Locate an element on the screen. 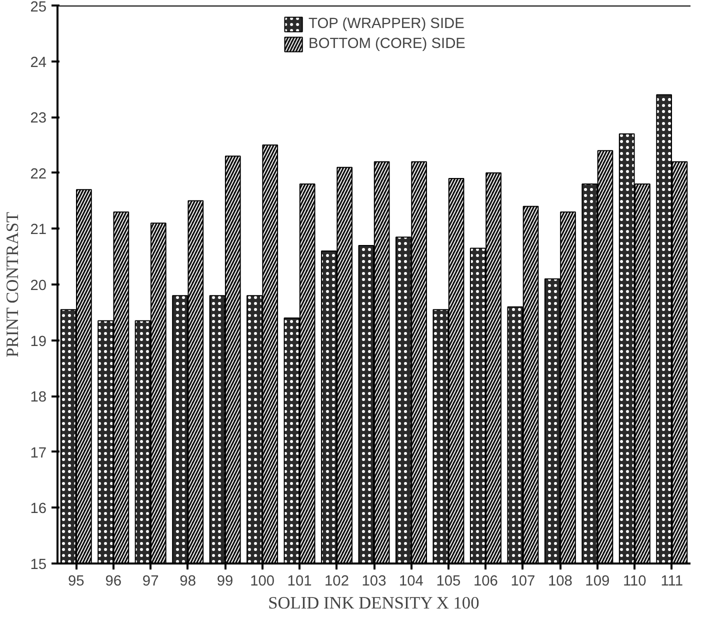 This screenshot has width=708, height=623. y-tick-label: 24 is located at coordinates (38, 62).